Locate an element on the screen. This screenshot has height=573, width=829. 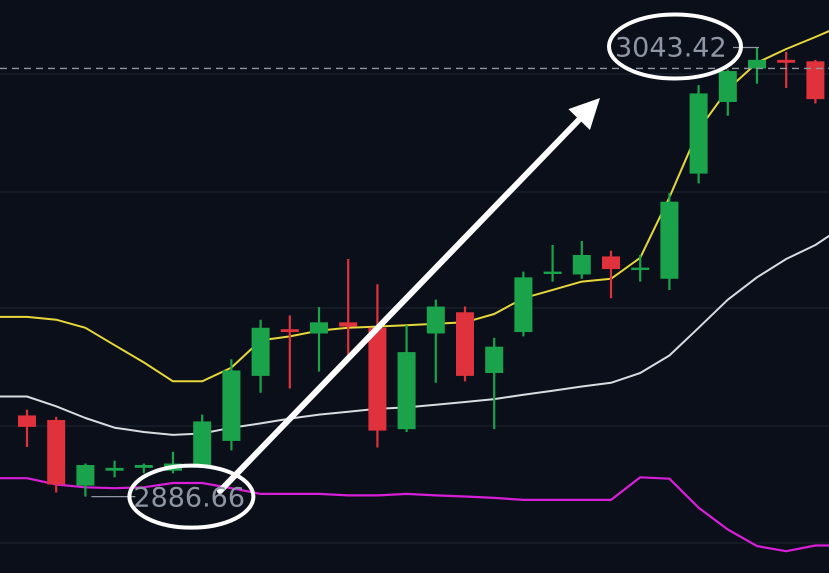
high-price-circle is located at coordinates (675, 46).